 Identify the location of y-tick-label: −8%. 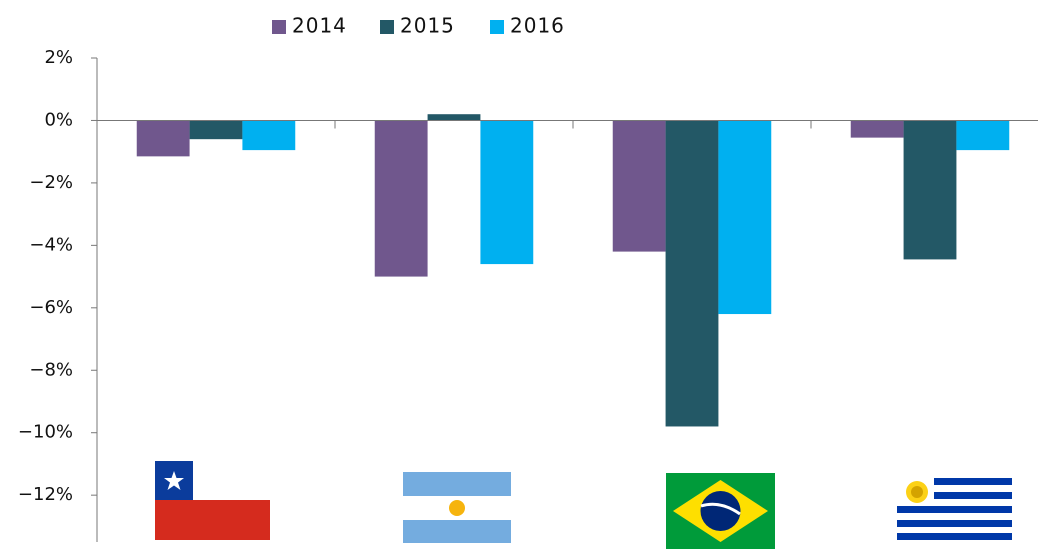
(51, 369).